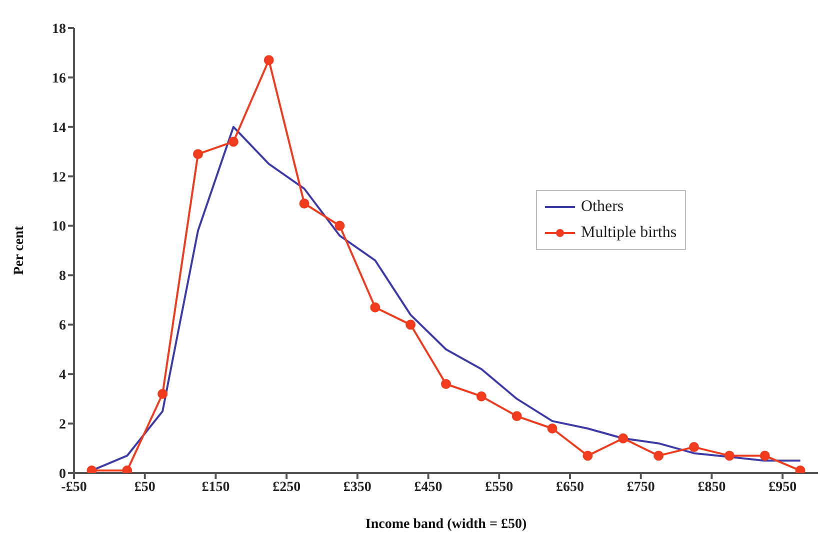  Describe the element at coordinates (428, 487) in the screenshot. I see `x-tick-label: £450` at that location.